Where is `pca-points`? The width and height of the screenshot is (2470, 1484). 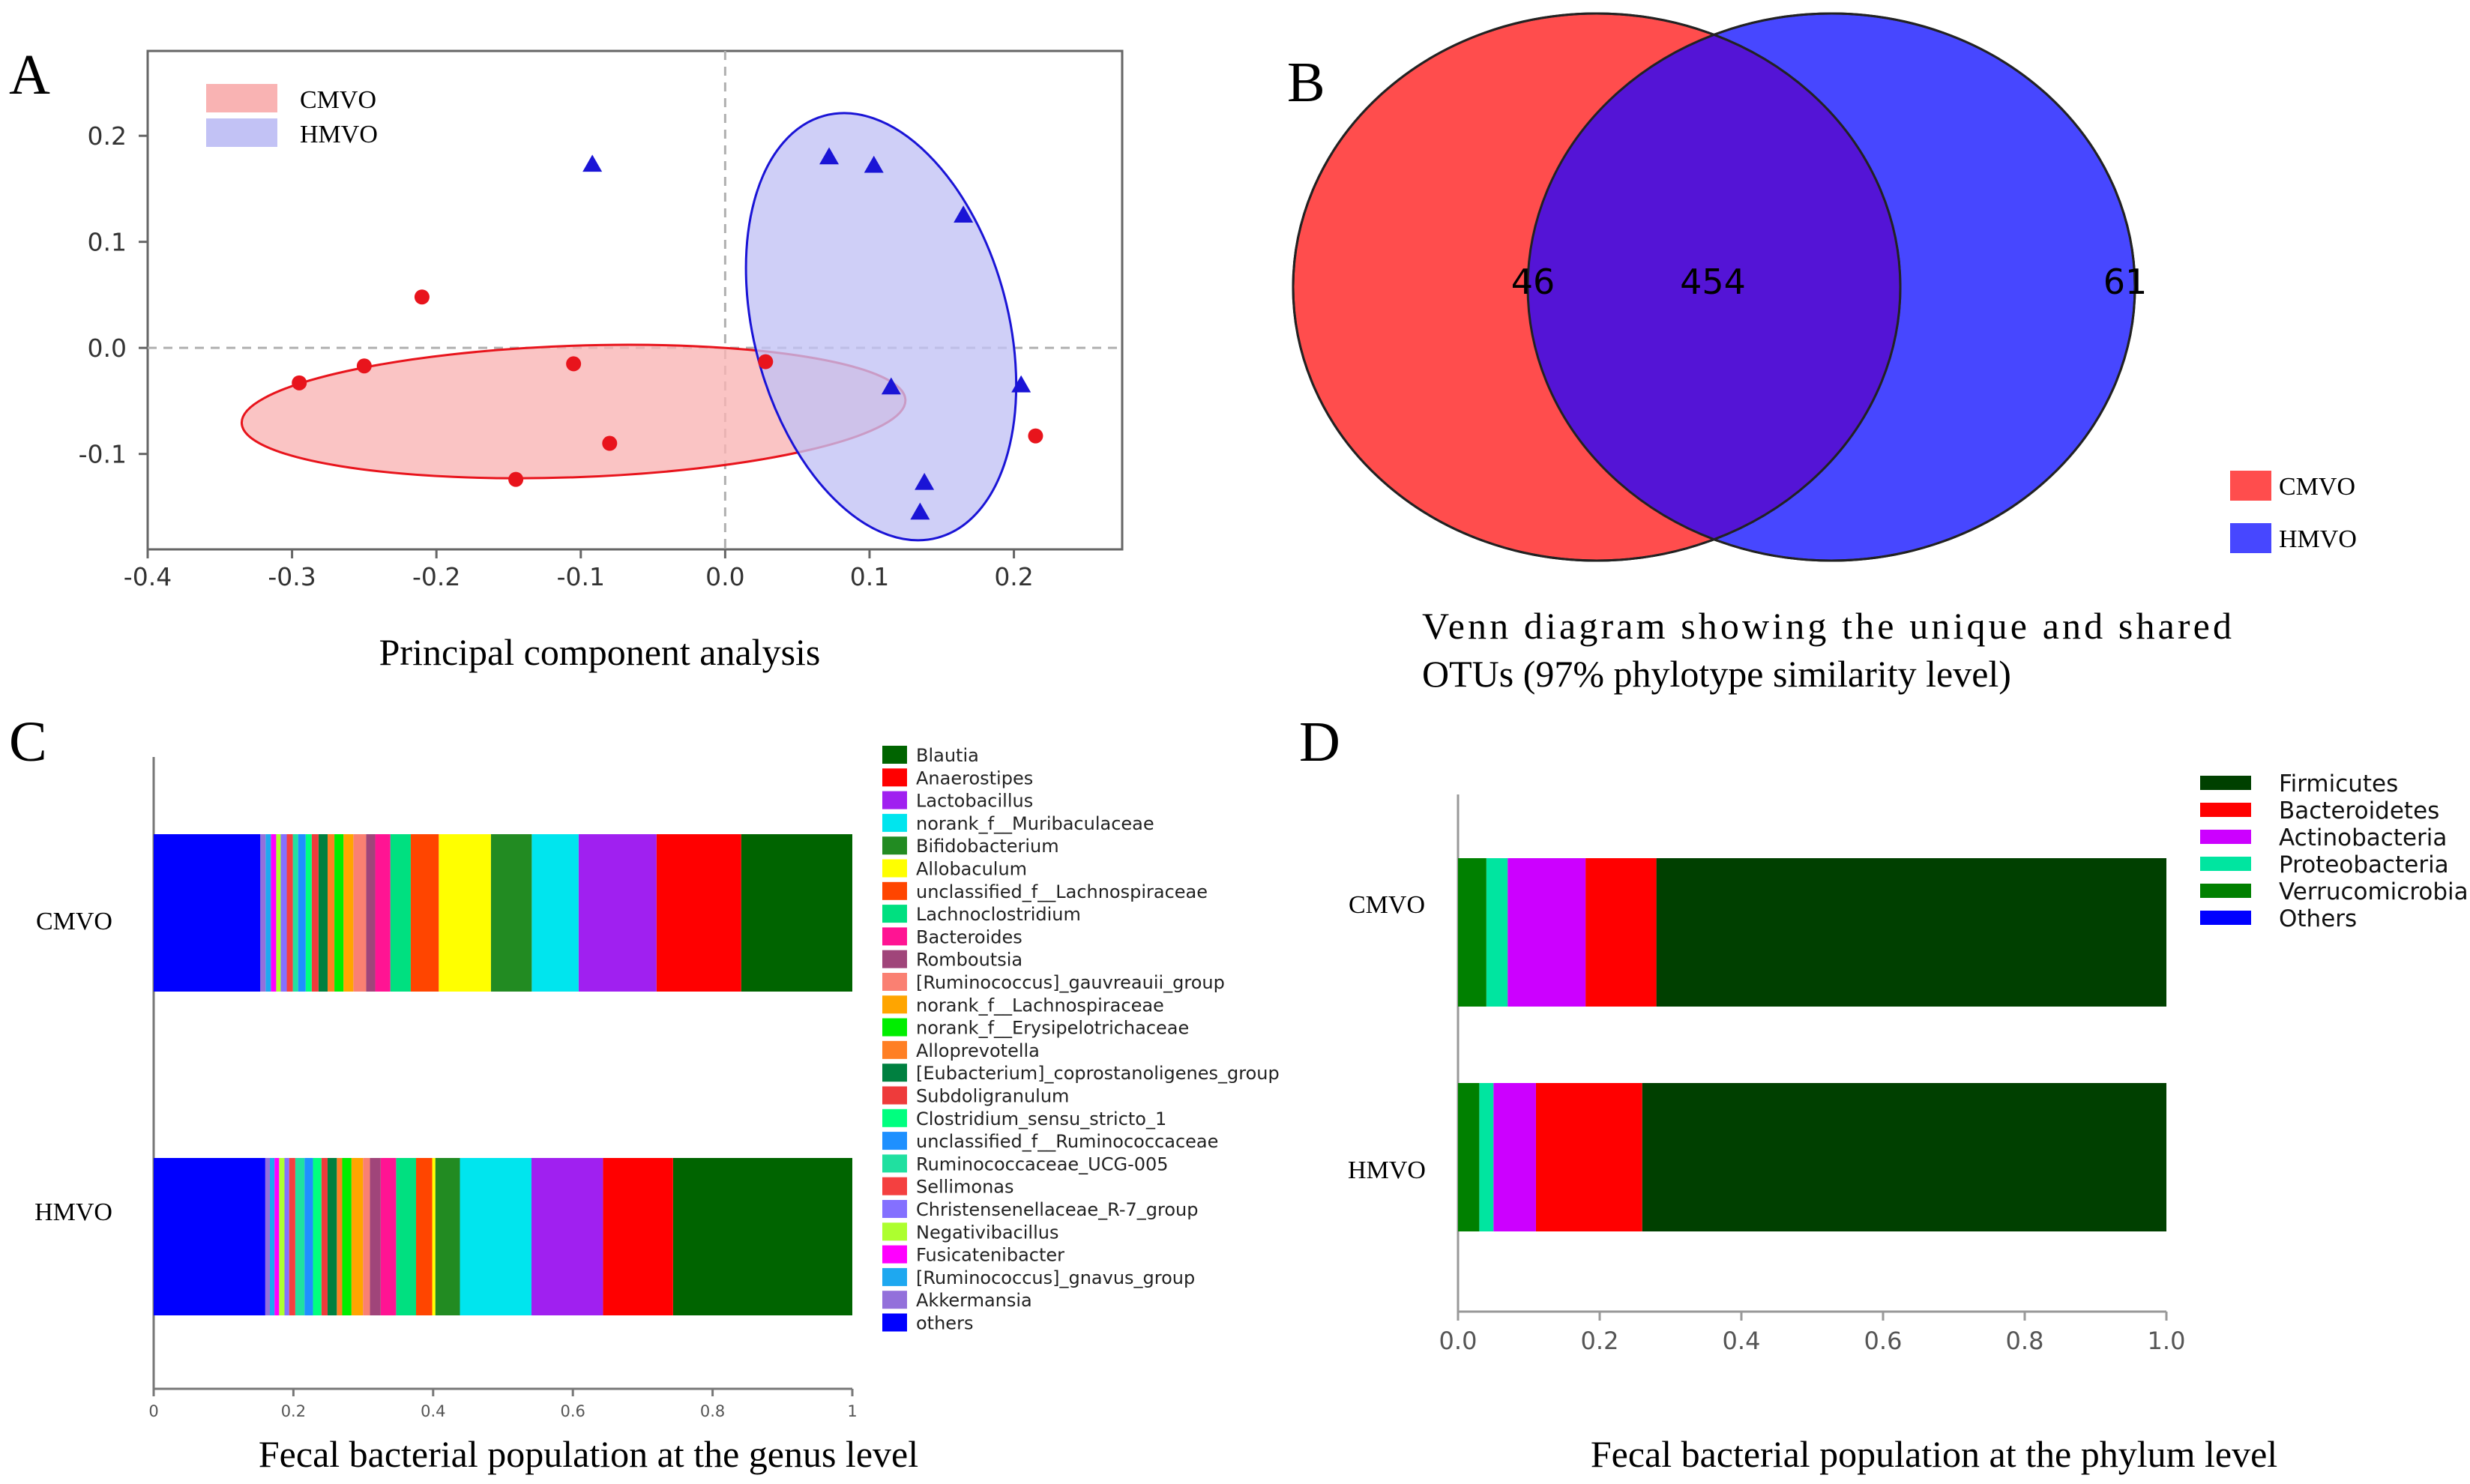
pca-points is located at coordinates (667, 334).